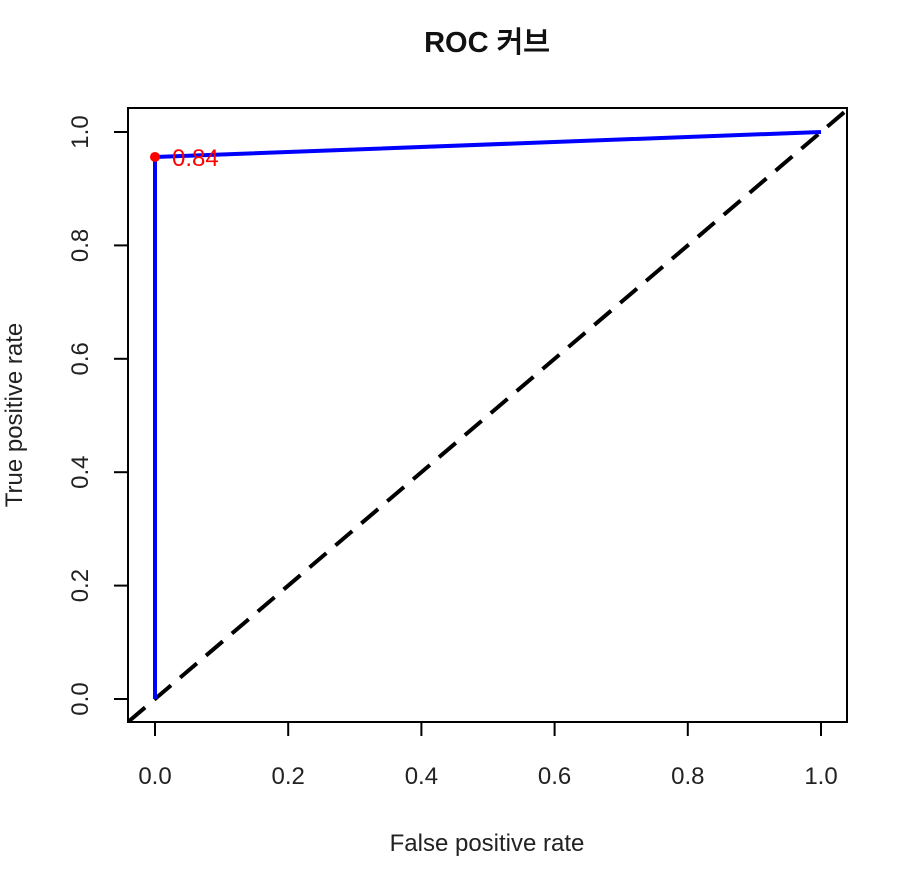  I want to click on y-tick-label: 0.8, so click(80, 245).